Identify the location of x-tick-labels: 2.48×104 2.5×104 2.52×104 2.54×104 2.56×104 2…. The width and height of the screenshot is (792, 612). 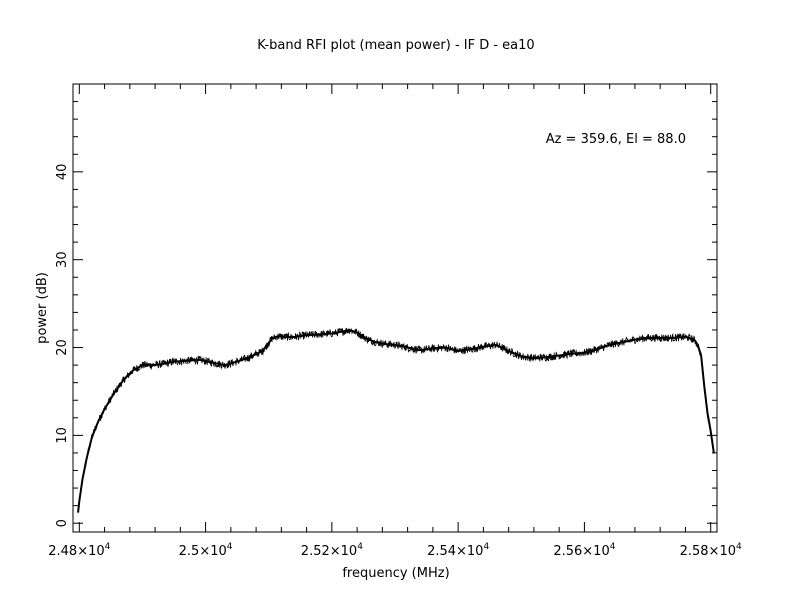
(395, 550).